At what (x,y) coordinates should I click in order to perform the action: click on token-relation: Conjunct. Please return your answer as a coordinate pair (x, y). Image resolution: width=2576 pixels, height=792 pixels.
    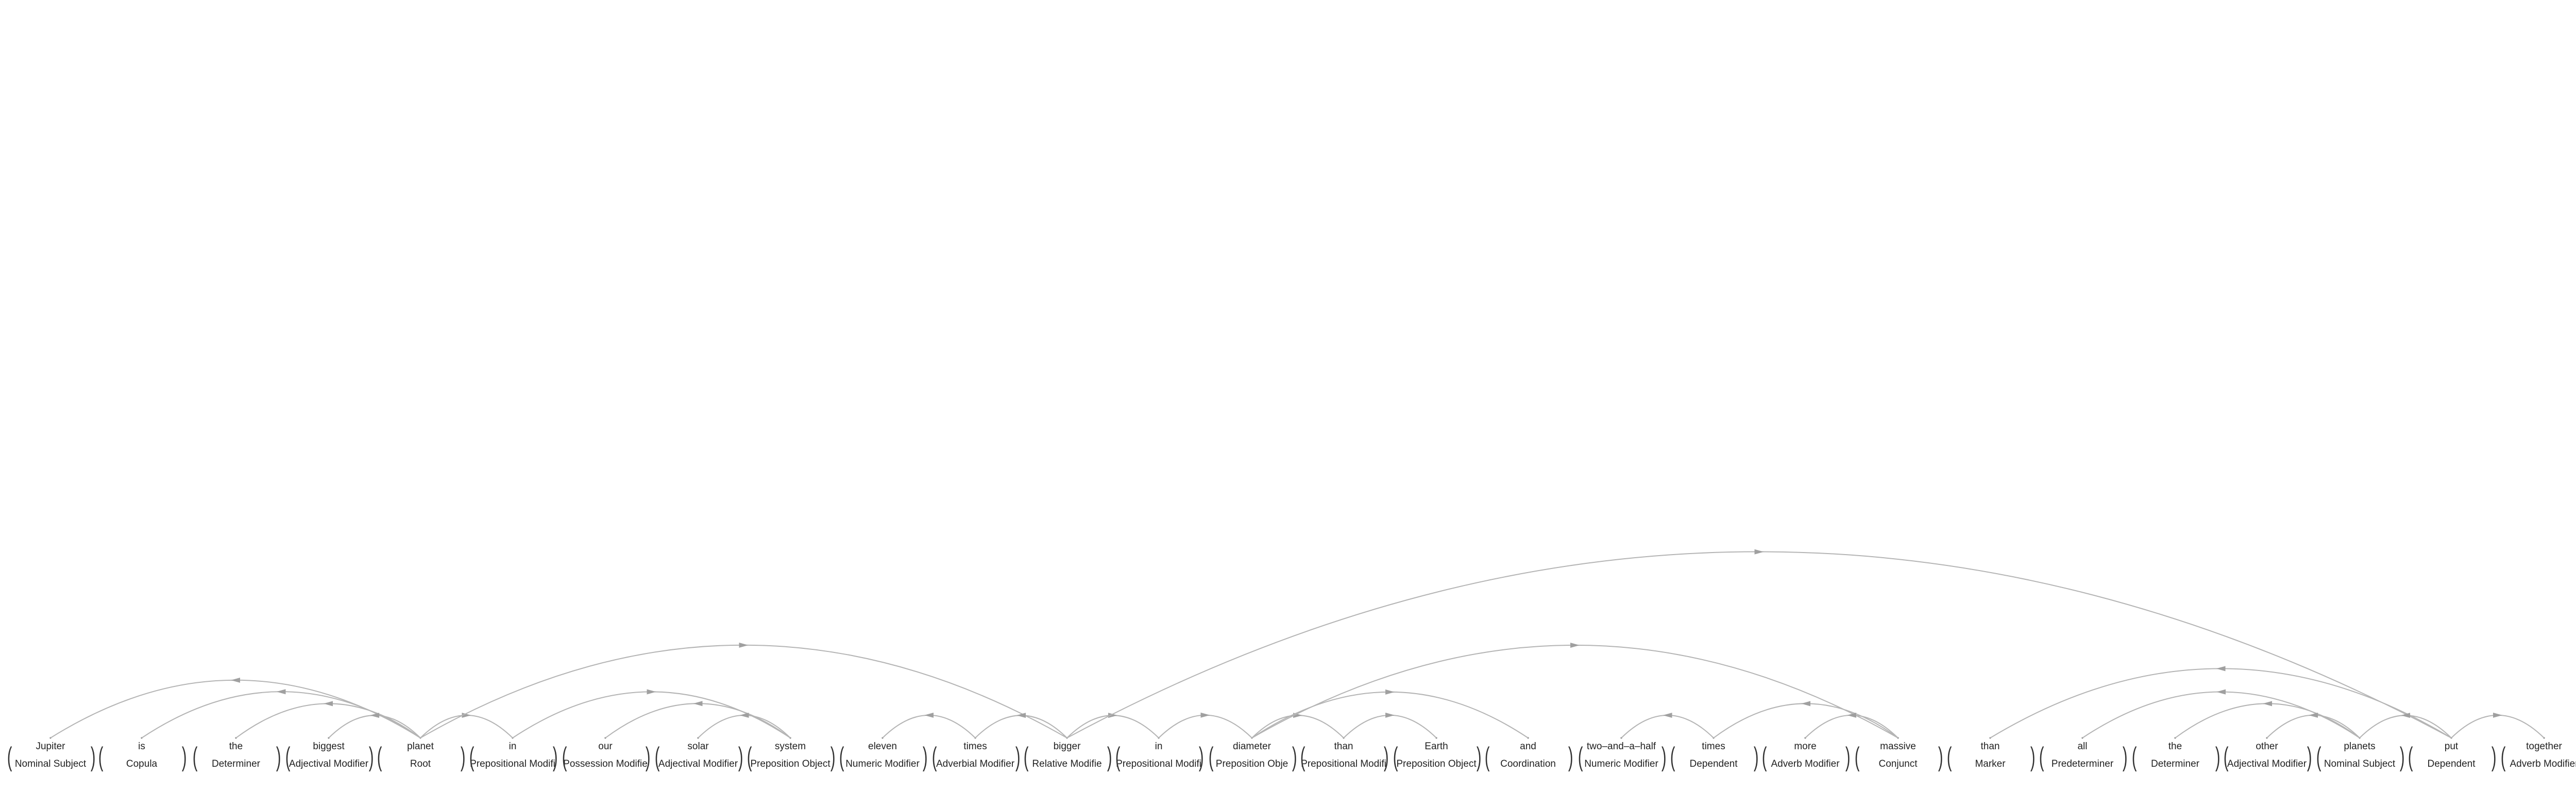
    Looking at the image, I should click on (1898, 764).